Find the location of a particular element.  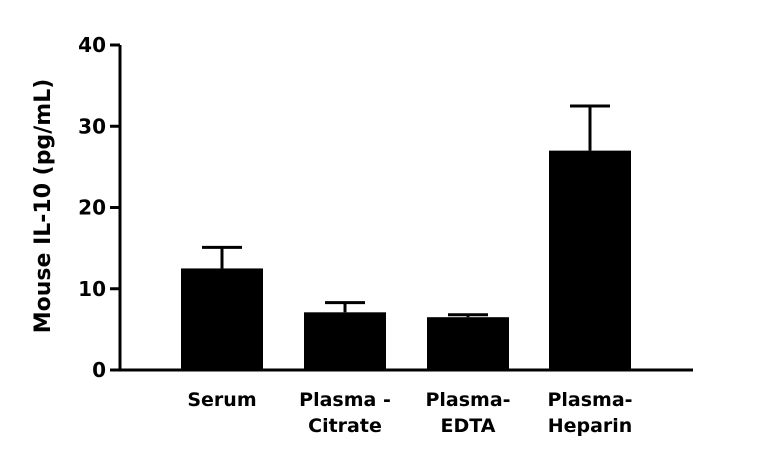

y-tick-label: 10 is located at coordinates (92, 289).